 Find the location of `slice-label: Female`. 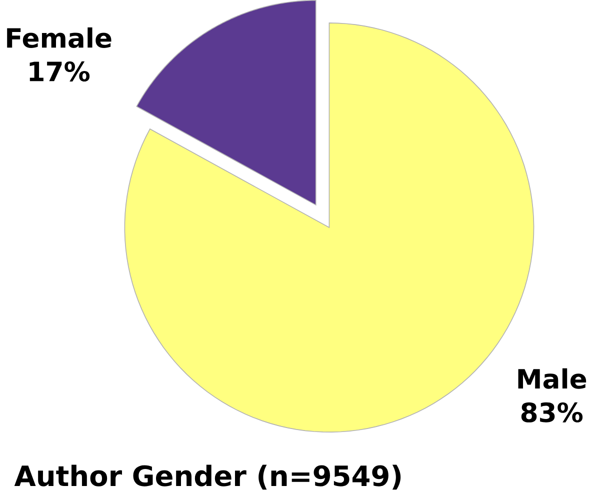

slice-label: Female is located at coordinates (59, 37).